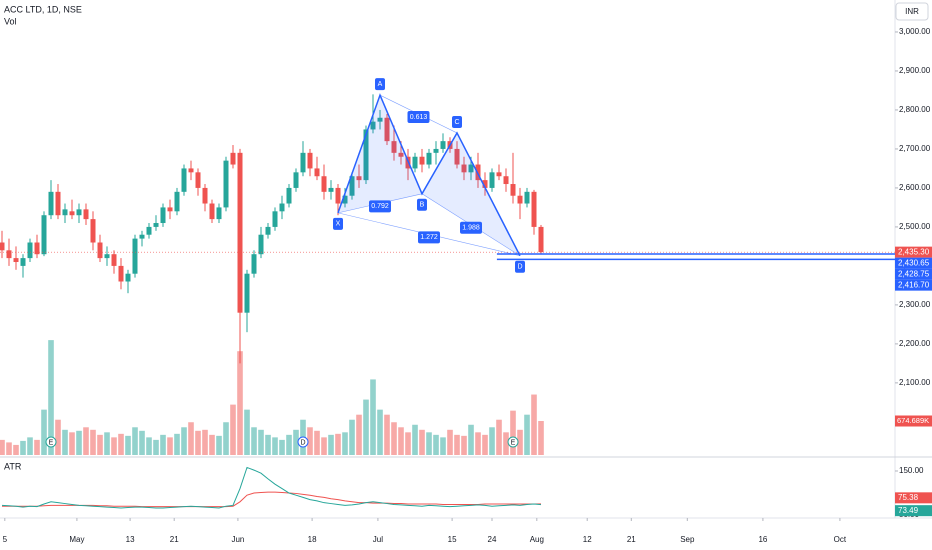 The width and height of the screenshot is (932, 550). What do you see at coordinates (913, 263) in the screenshot?
I see `level-label-box` at bounding box center [913, 263].